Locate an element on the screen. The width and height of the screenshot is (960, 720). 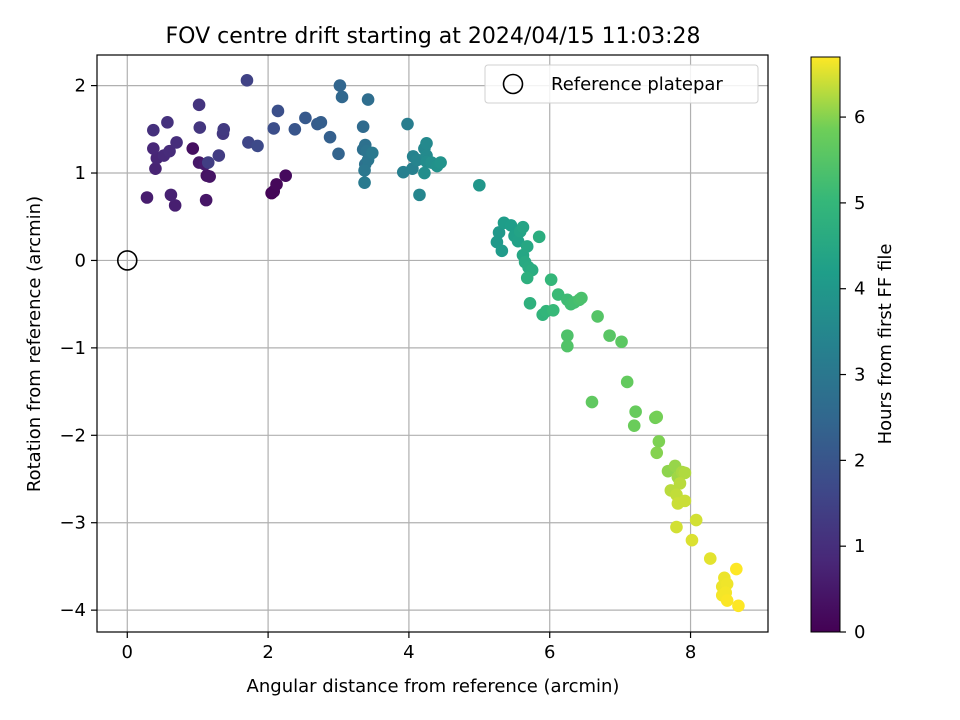
x-axis-ticks: 0 2 4 6 8 is located at coordinates (409, 647).